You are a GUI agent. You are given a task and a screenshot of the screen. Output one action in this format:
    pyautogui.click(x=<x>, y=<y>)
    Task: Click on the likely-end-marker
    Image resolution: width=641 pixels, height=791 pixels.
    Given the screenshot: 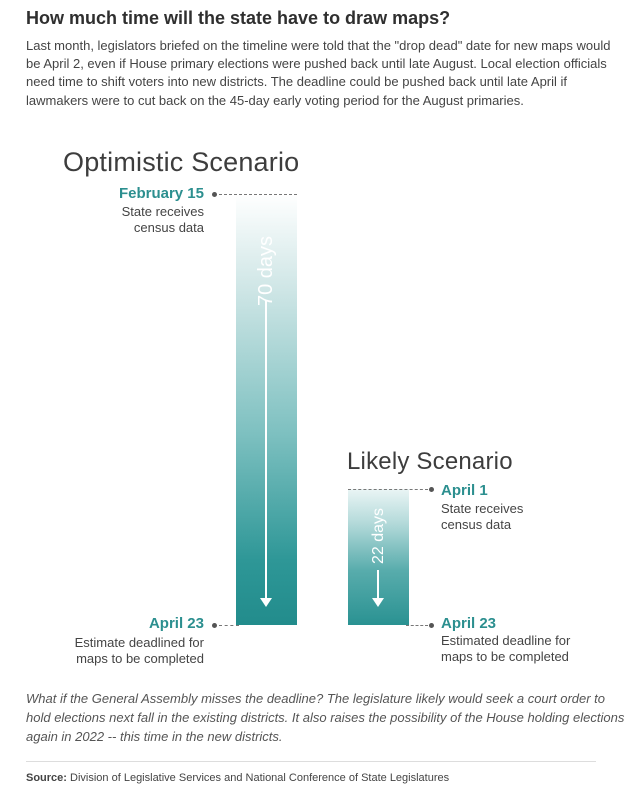 What is the action you would take?
    pyautogui.click(x=431, y=625)
    